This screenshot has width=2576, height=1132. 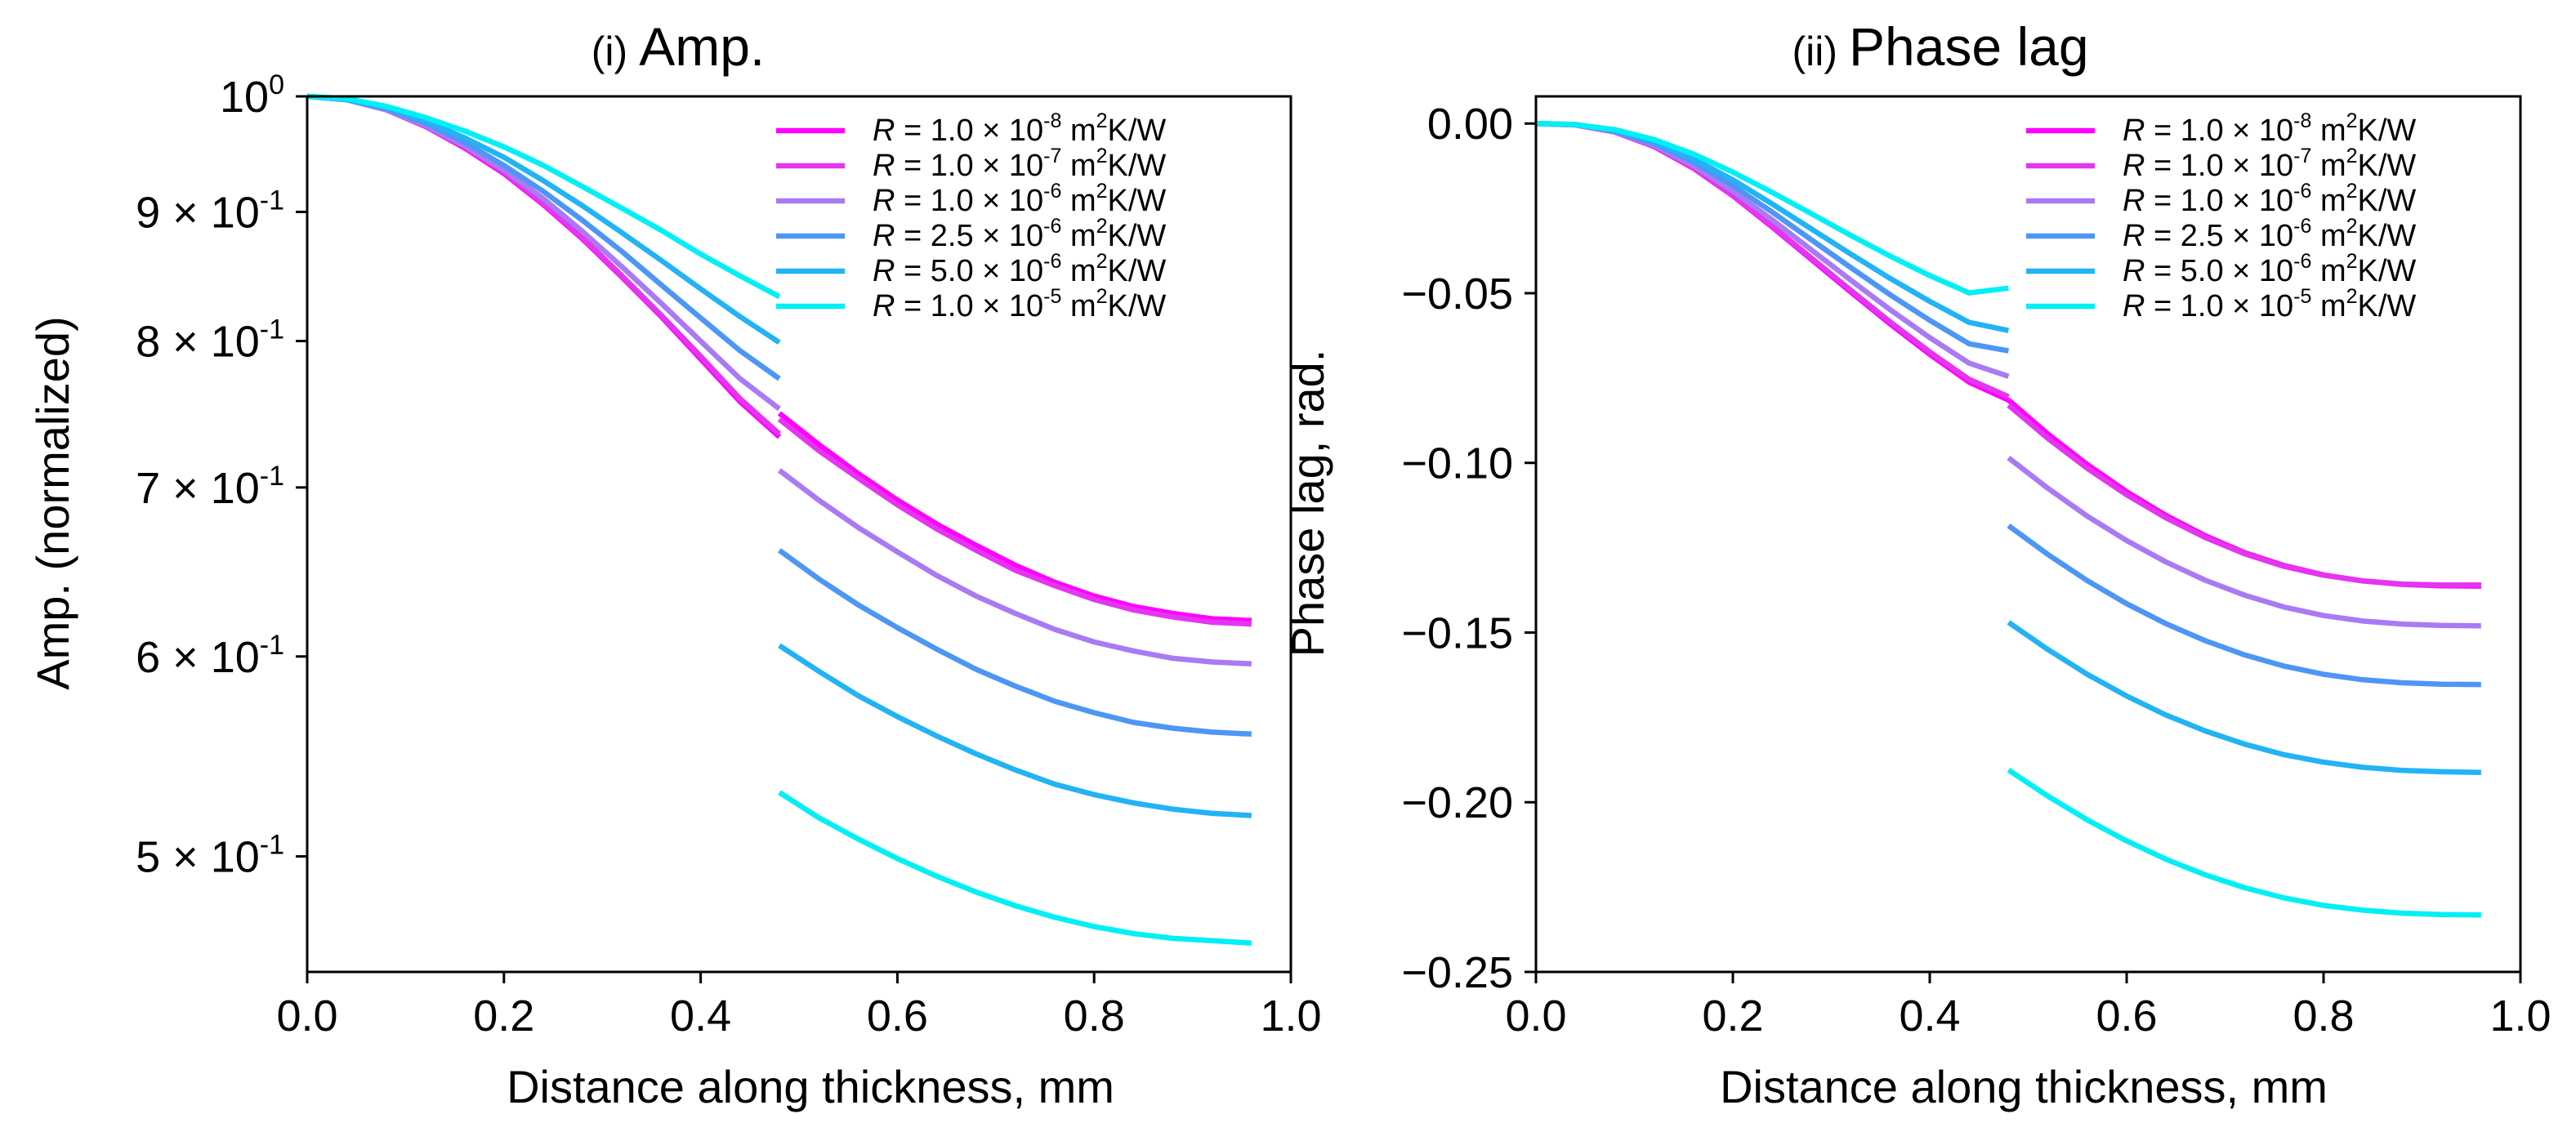 I want to click on y-tick-label: −0.15, so click(x=1457, y=633).